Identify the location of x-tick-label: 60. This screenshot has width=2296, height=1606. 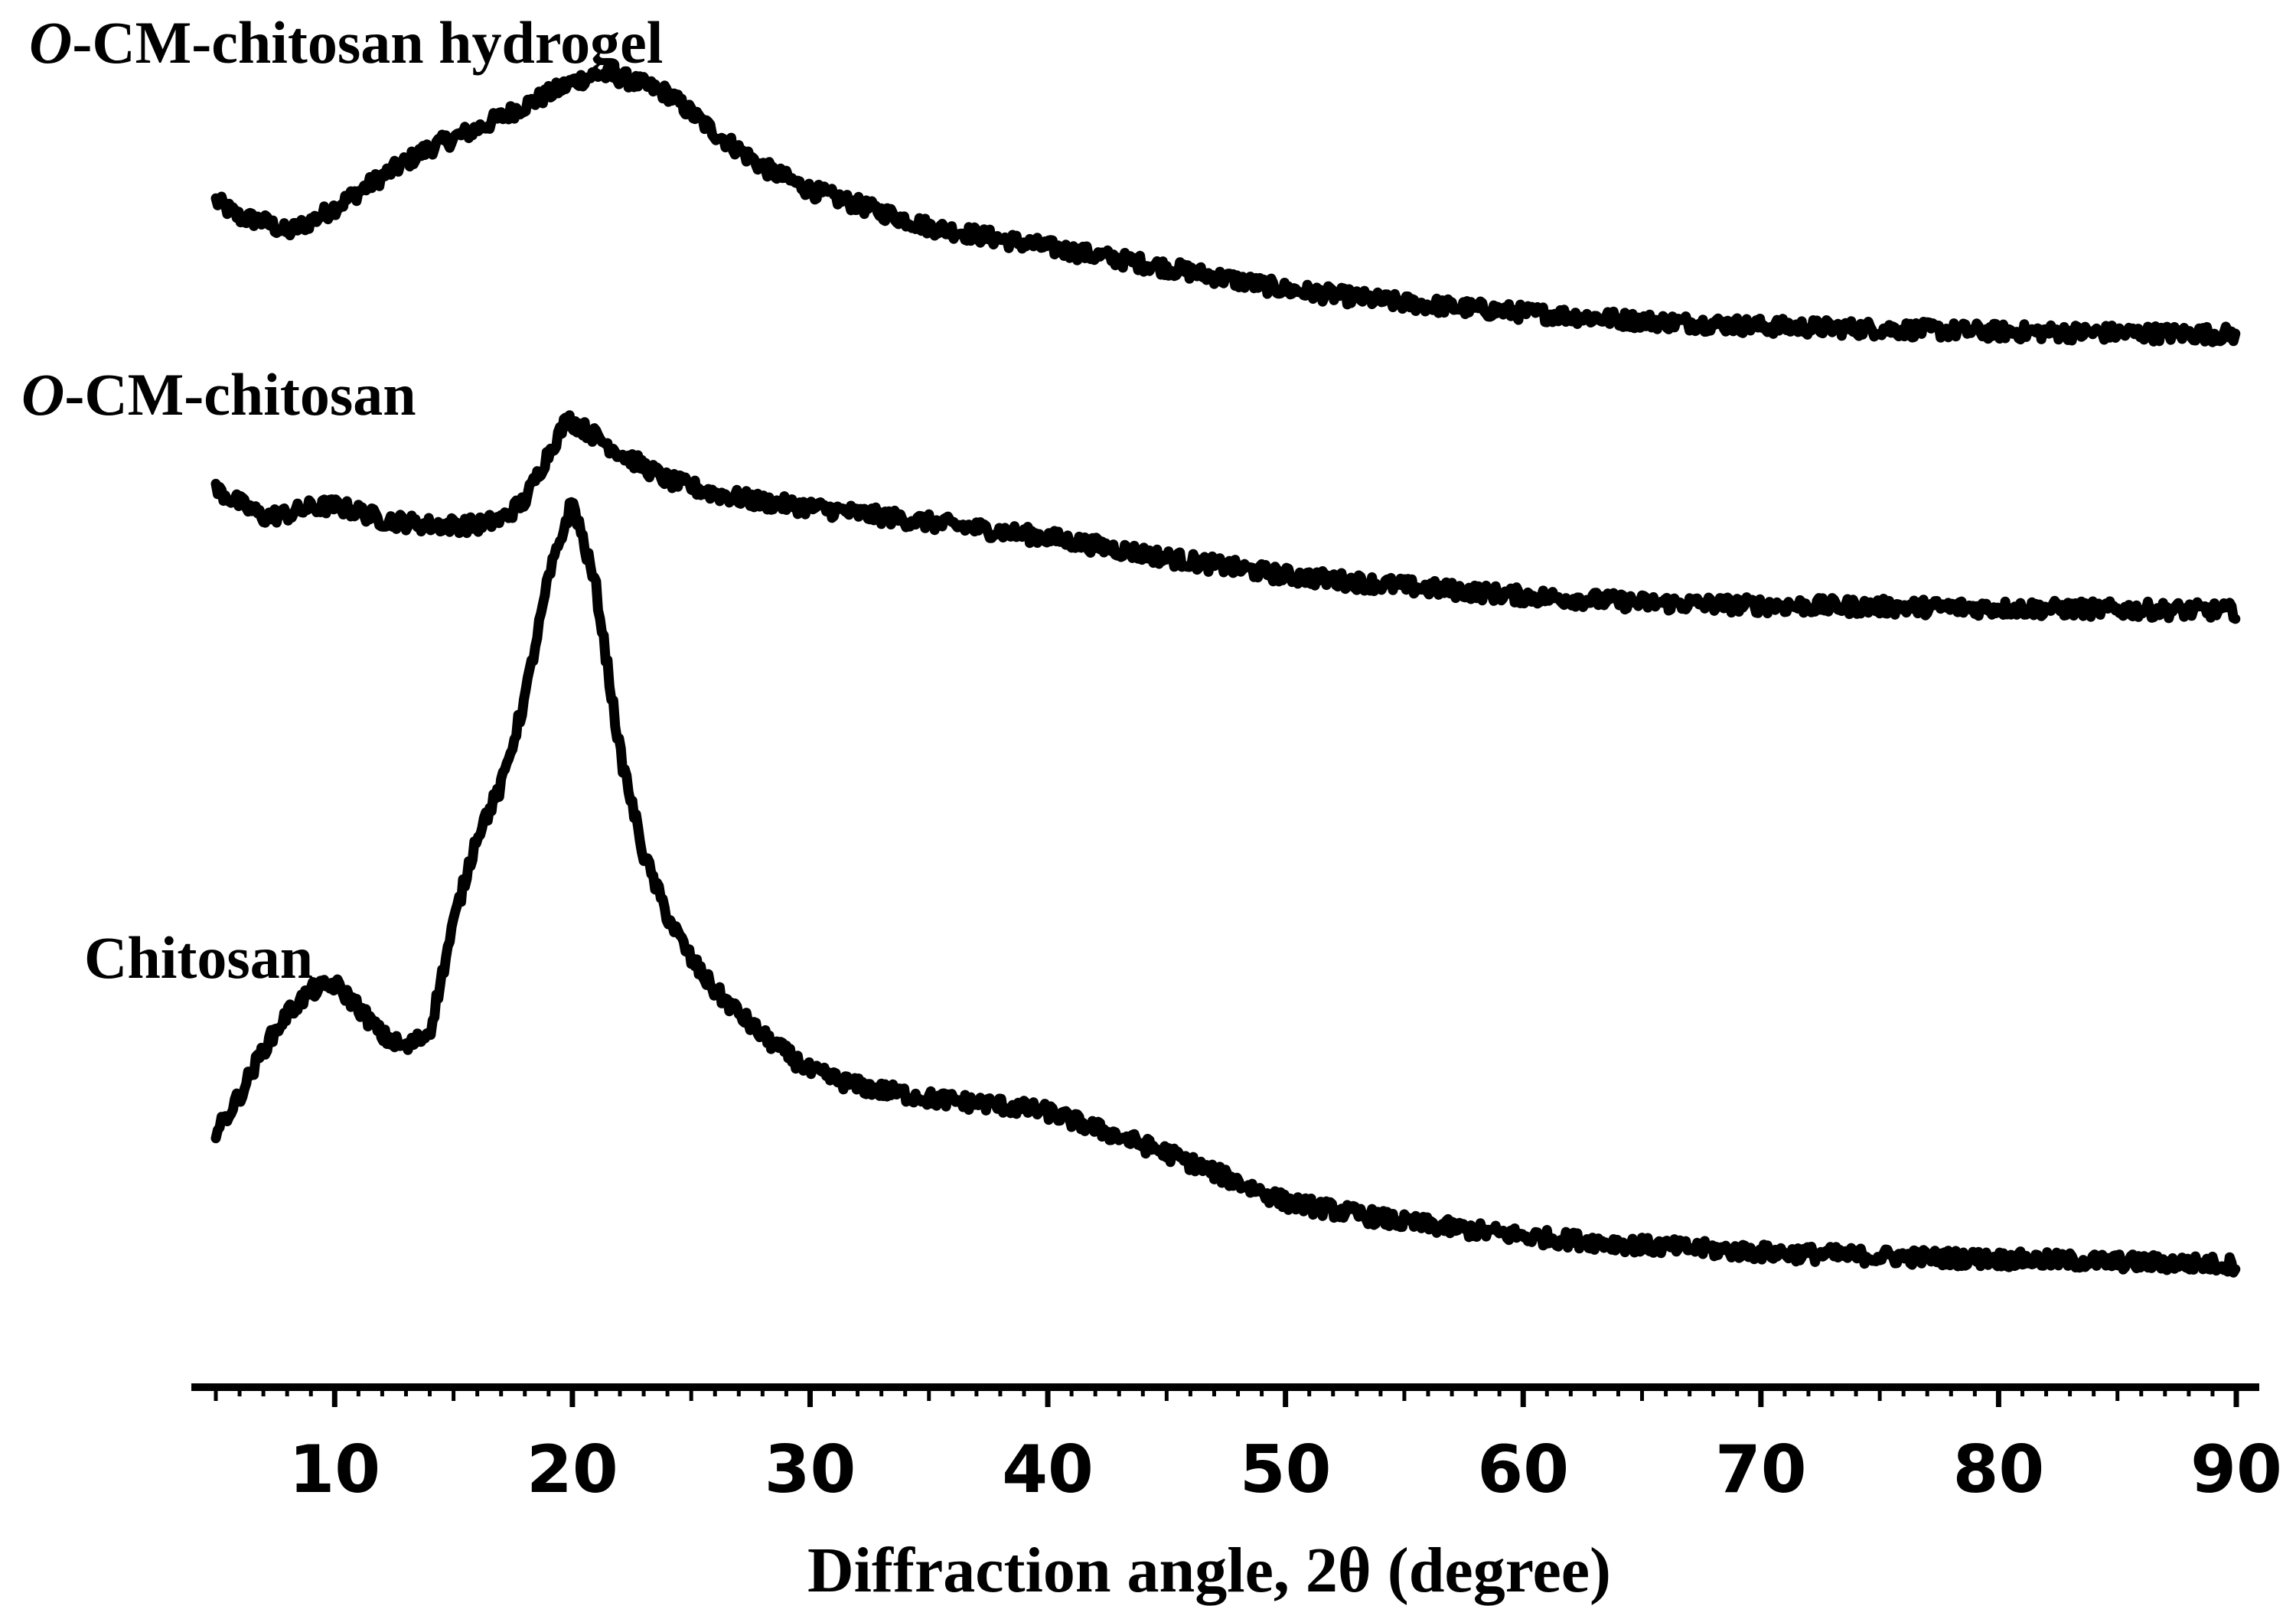
(1523, 1470).